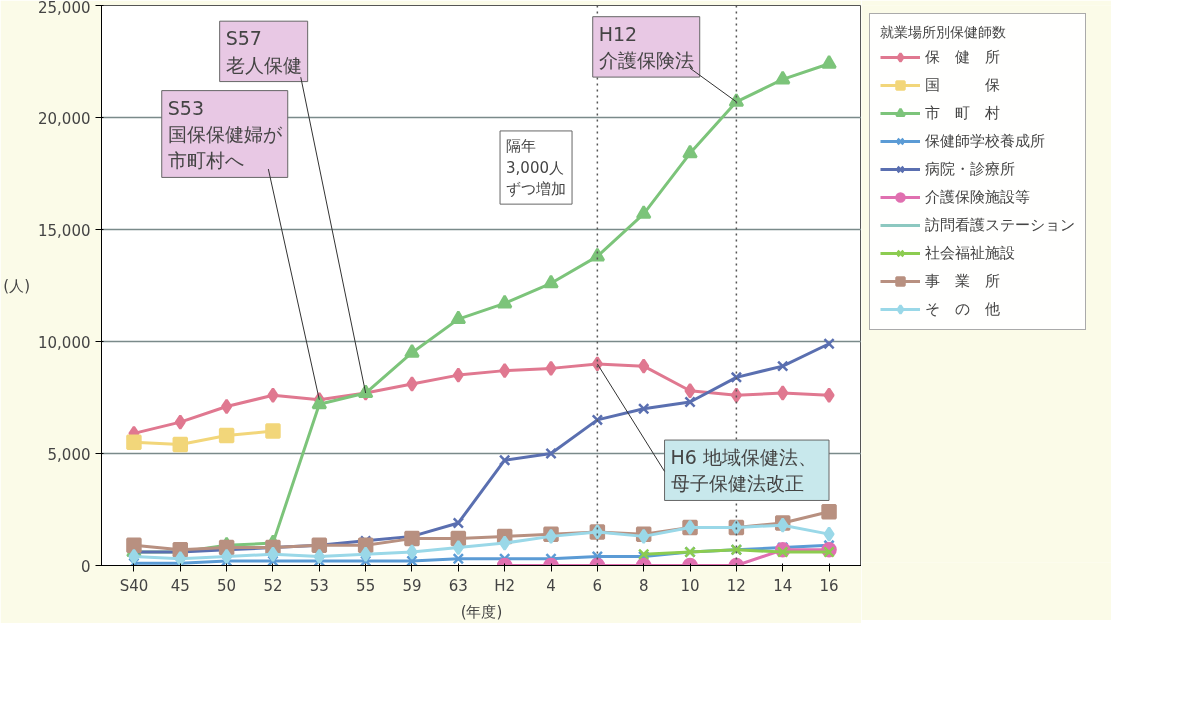 The width and height of the screenshot is (1197, 711). I want to click on x-tick-label: 52, so click(273, 585).